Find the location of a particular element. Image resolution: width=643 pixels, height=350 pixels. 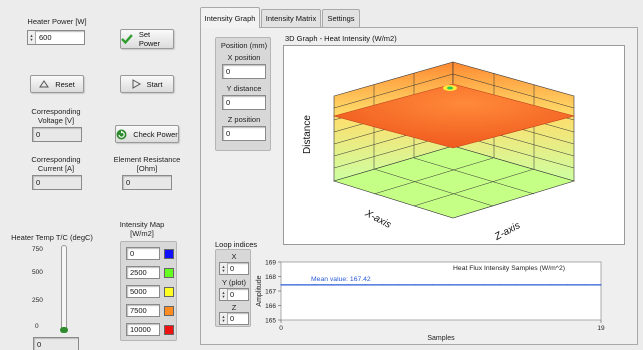

reset-label: Reset is located at coordinates (65, 84).